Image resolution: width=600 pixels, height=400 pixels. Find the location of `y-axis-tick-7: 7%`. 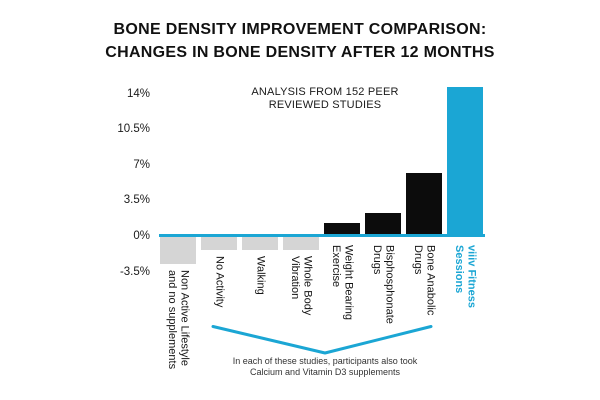

y-axis-tick-7: 7% is located at coordinates (141, 164).